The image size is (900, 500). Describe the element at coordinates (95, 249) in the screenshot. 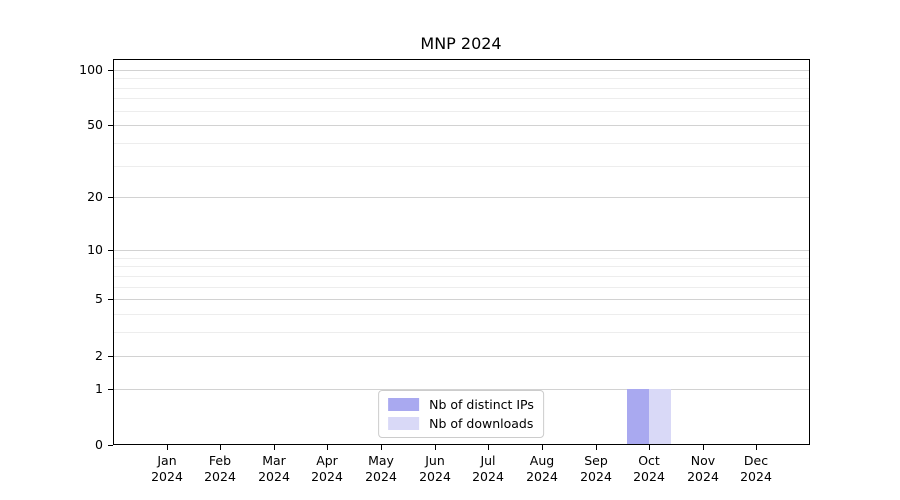

I see `y-tick-label: 10` at that location.